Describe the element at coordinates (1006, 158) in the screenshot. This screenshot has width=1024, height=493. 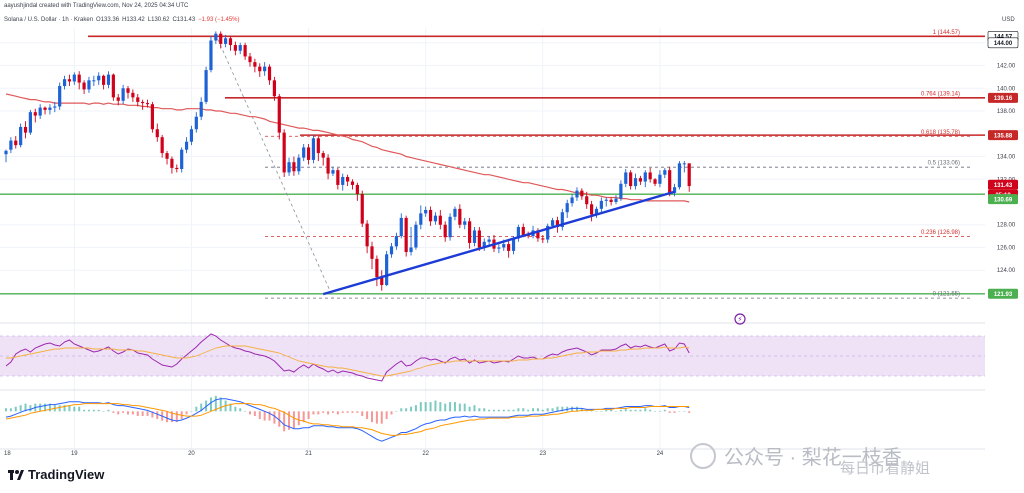
I see `price-tick-label: 134.00` at that location.